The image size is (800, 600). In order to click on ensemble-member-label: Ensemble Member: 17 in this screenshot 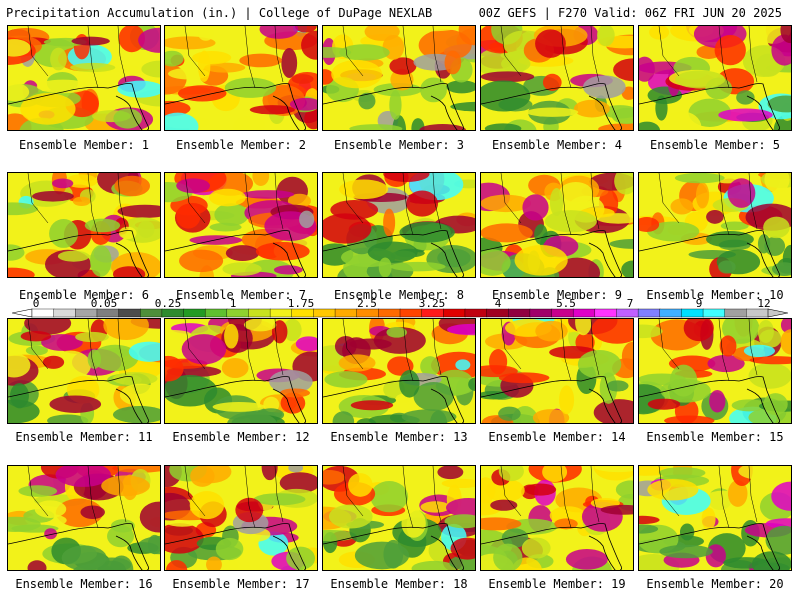, I will do `click(241, 584)`.